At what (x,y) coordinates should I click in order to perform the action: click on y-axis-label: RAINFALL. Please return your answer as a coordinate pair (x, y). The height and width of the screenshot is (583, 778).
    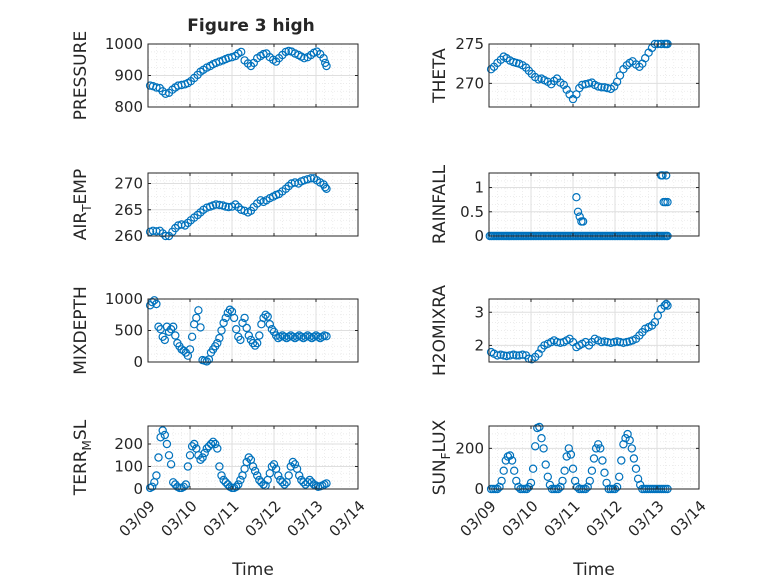
    Looking at the image, I should click on (440, 204).